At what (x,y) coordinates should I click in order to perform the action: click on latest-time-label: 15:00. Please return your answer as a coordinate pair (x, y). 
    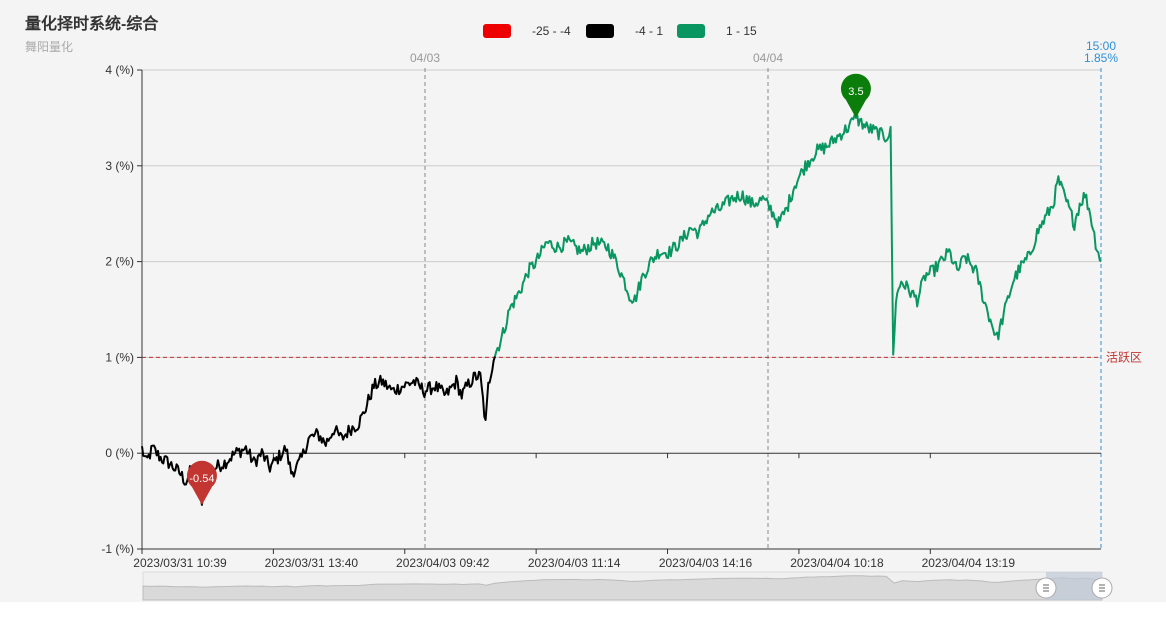
    Looking at the image, I should click on (1101, 46).